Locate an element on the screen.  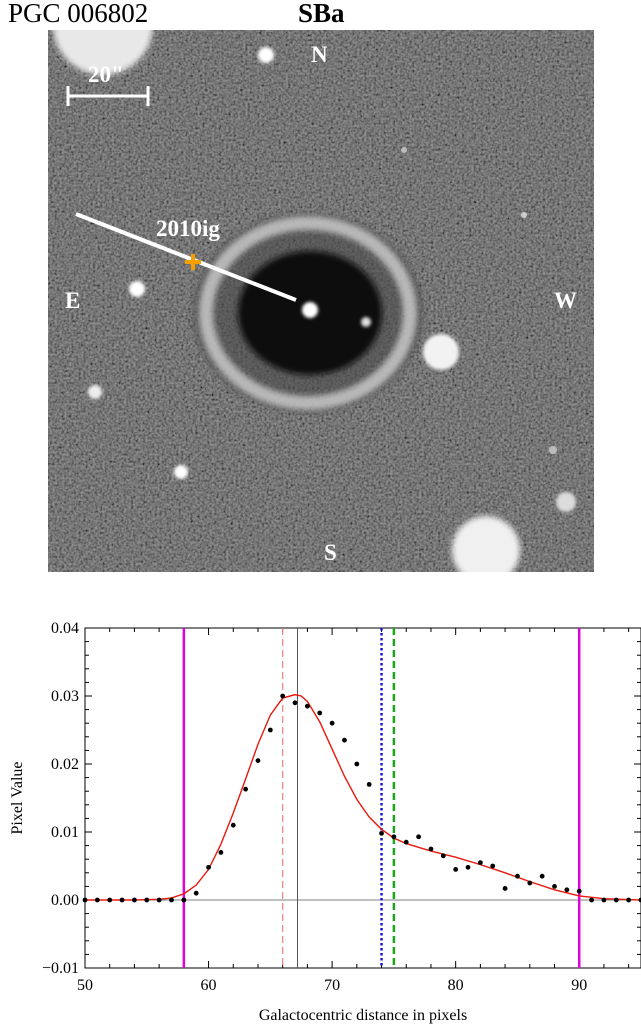
x-axis-label: Galactocentric distance in pixels is located at coordinates (363, 1015).